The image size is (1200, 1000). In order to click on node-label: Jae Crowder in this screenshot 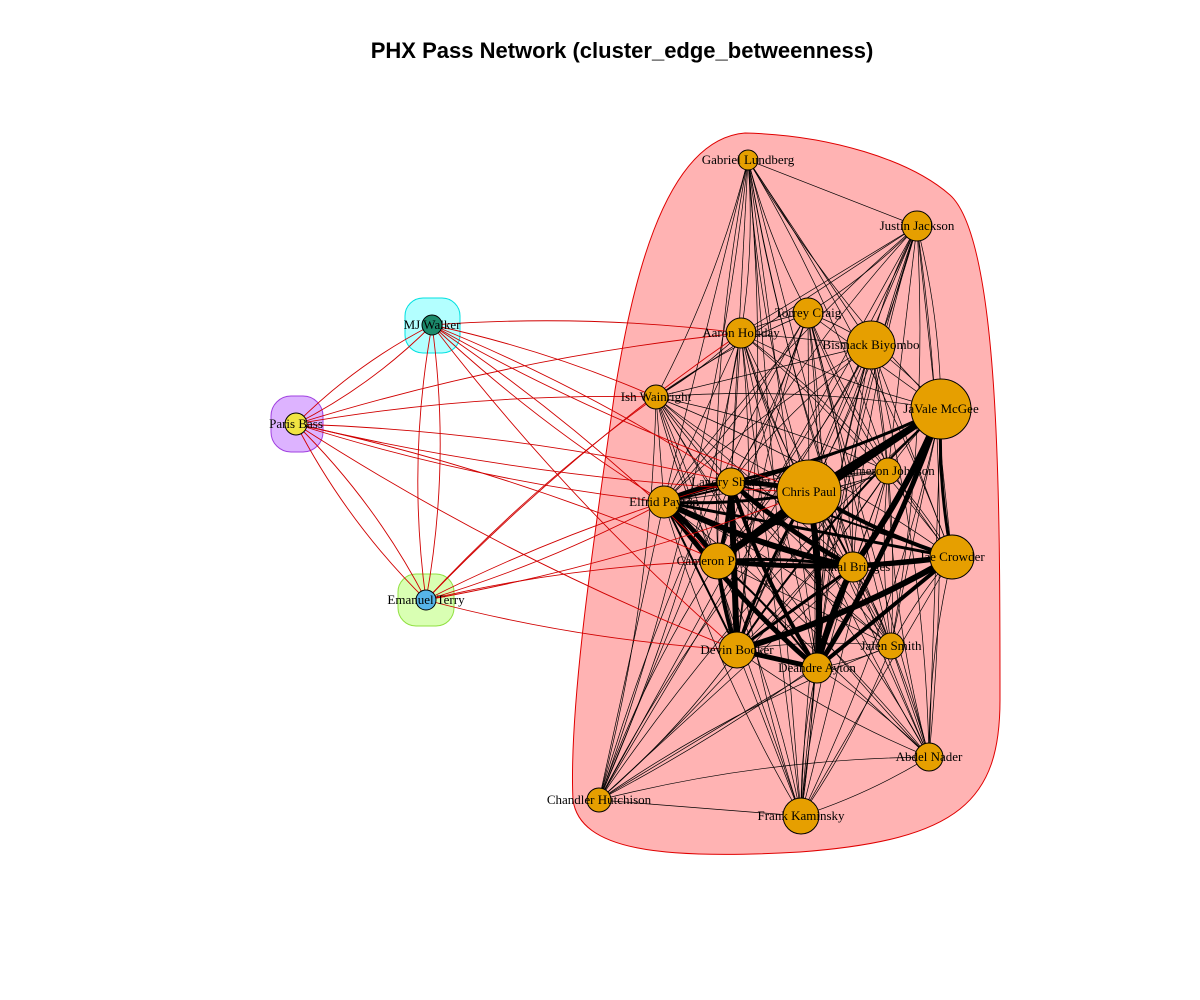, I will do `click(952, 556)`.